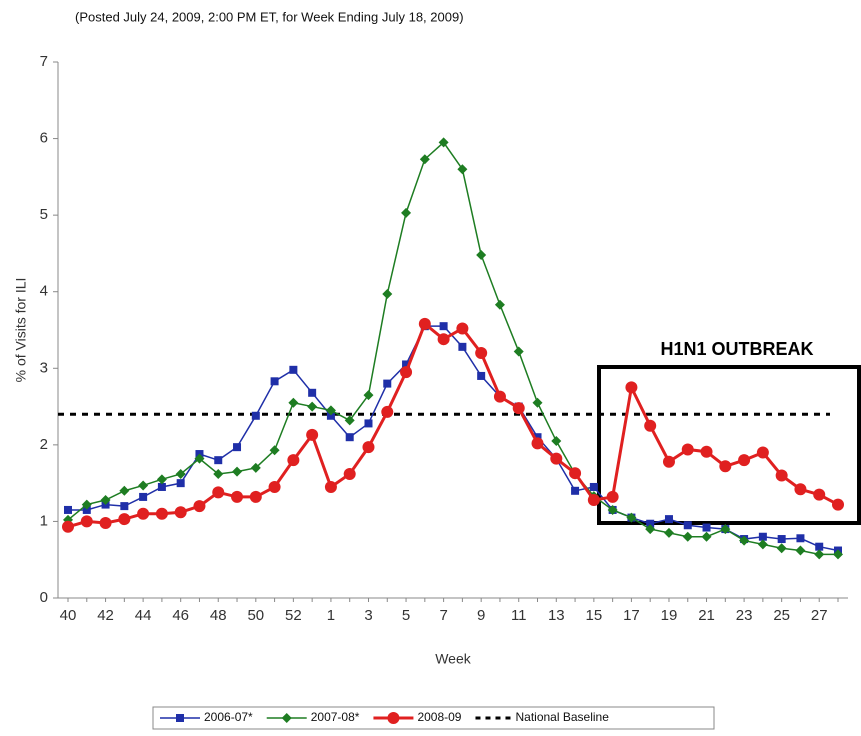 This screenshot has width=861, height=736. I want to click on legend-box, so click(433, 718).